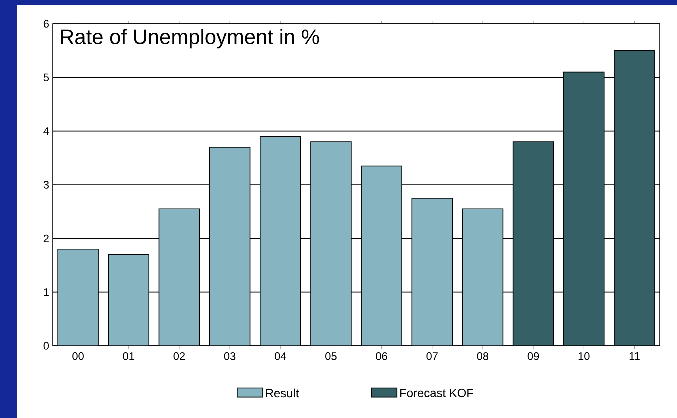 The height and width of the screenshot is (418, 677). I want to click on y-tick-label: 4, so click(47, 132).